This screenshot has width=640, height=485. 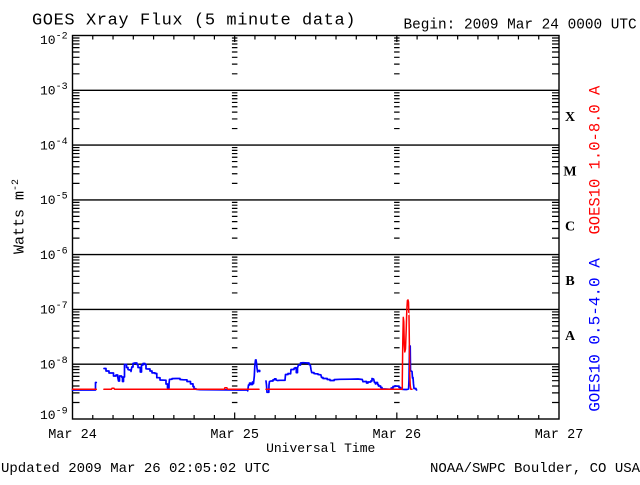 I want to click on svg-text: GOES10 1.0-8.0 A, so click(x=596, y=160).